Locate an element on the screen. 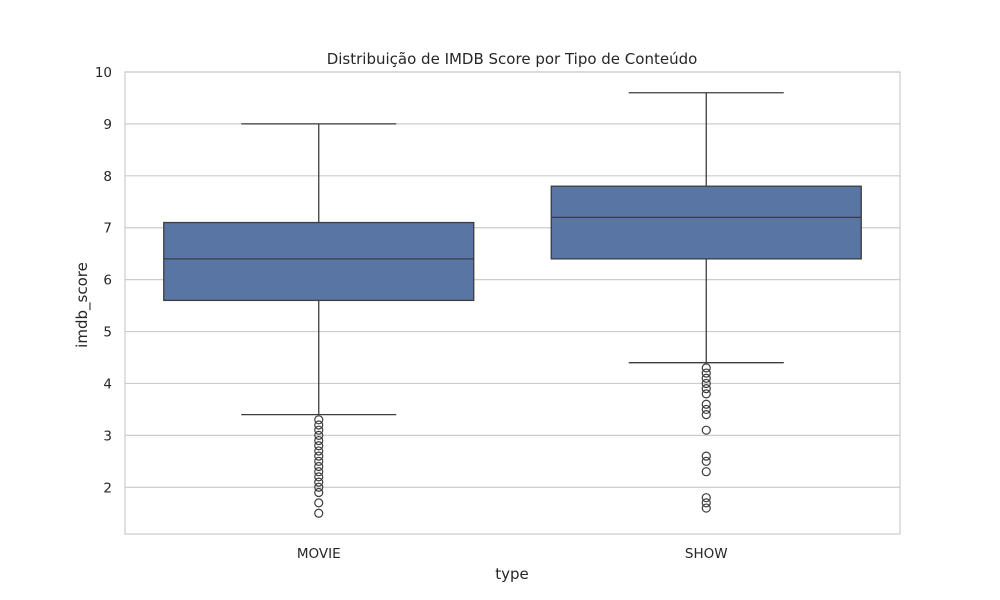  y-tick-label: 10 is located at coordinates (103, 73).